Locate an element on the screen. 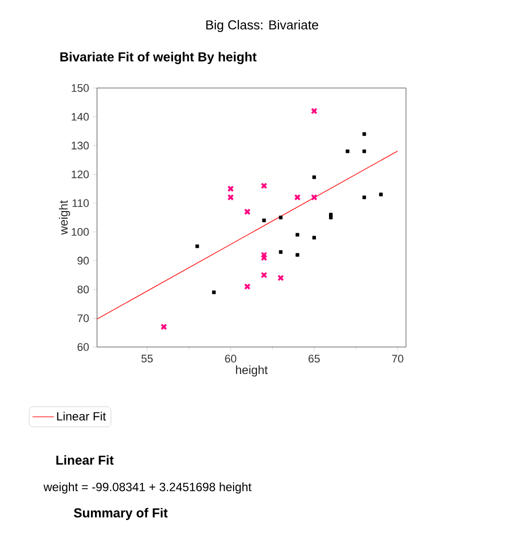 This screenshot has height=533, width=525. y-tick-label: 140 is located at coordinates (80, 116).